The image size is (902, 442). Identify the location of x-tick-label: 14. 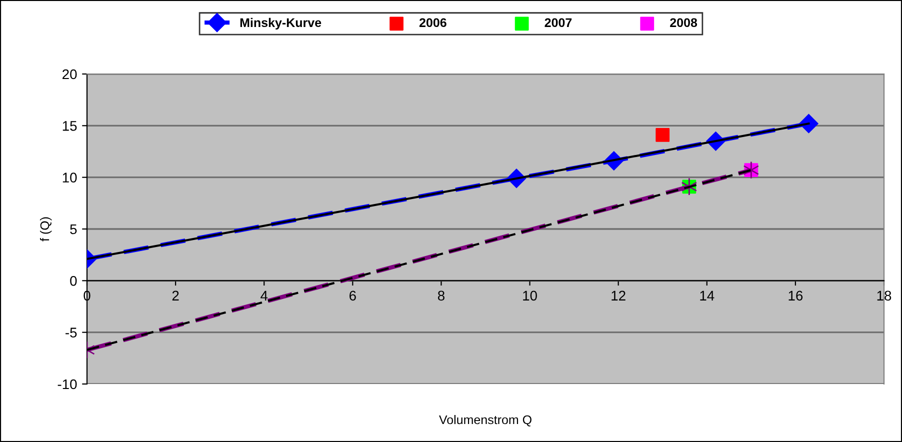
(707, 295).